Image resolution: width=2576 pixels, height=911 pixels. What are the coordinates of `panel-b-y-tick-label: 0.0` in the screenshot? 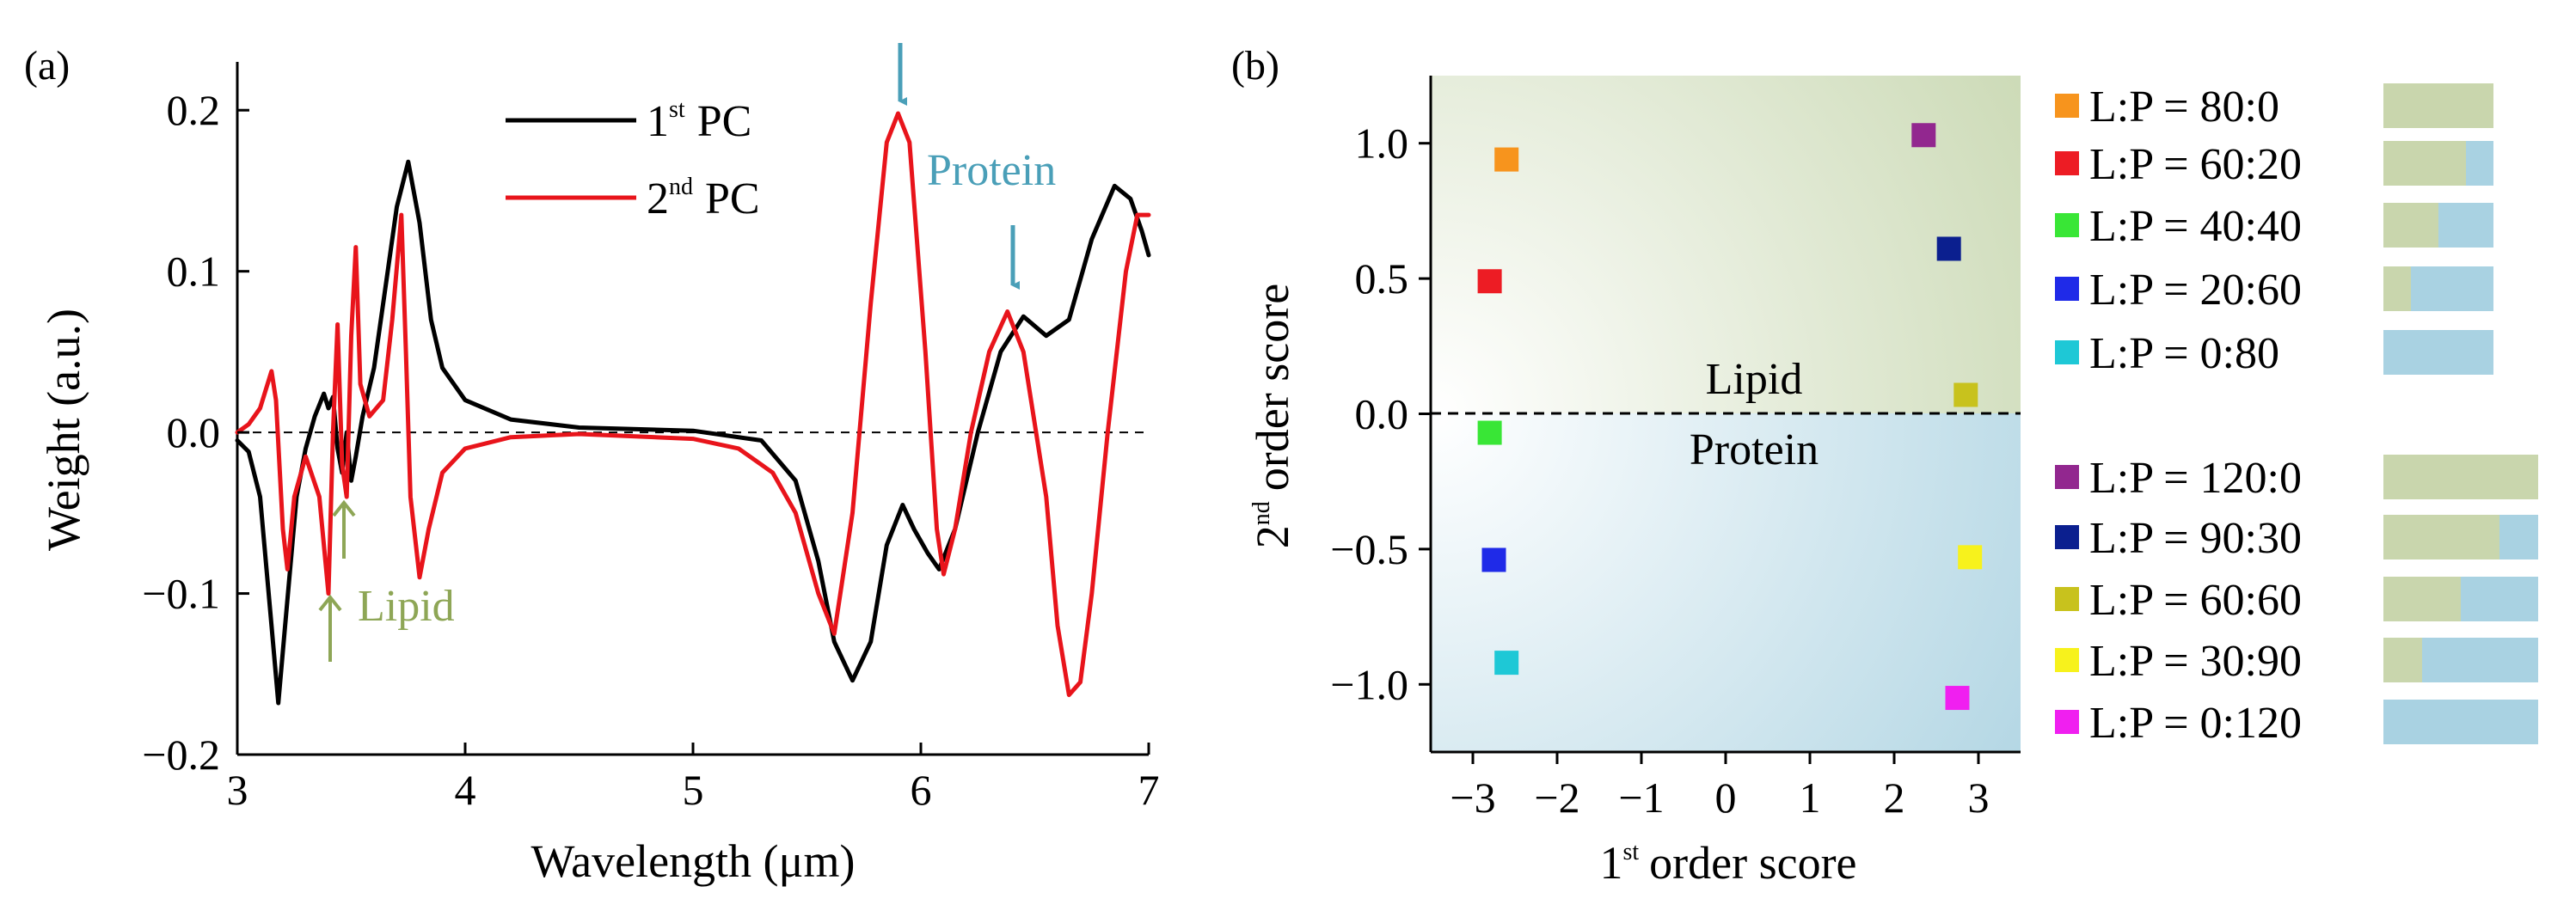 It's located at (1382, 414).